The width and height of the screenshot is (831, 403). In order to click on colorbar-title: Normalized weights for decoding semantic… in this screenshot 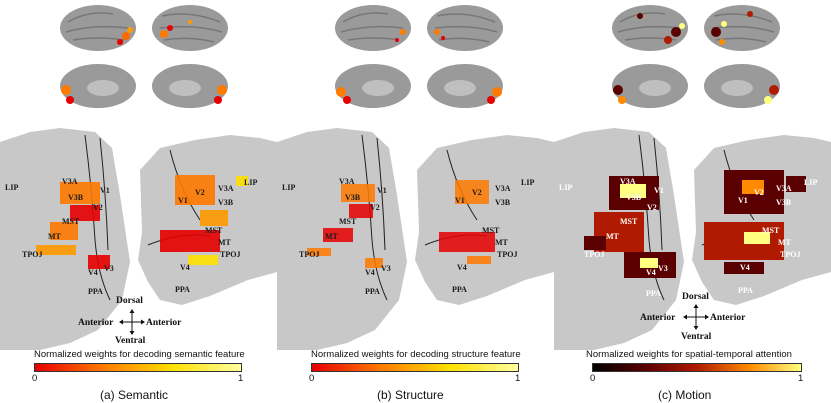, I will do `click(139, 354)`.